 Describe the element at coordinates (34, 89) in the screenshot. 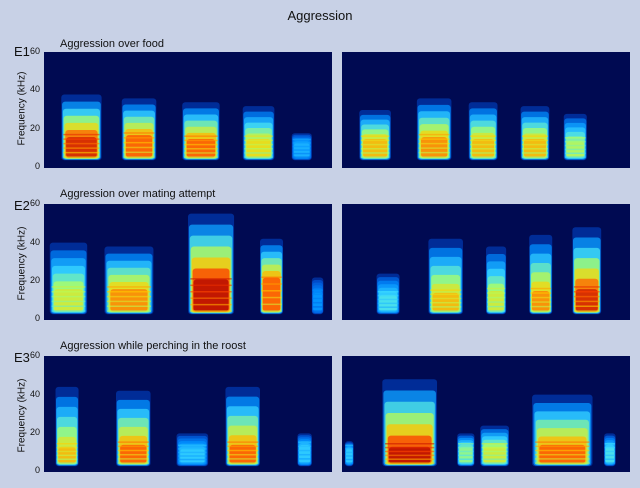

I see `y-tick-e1-40: 40` at that location.